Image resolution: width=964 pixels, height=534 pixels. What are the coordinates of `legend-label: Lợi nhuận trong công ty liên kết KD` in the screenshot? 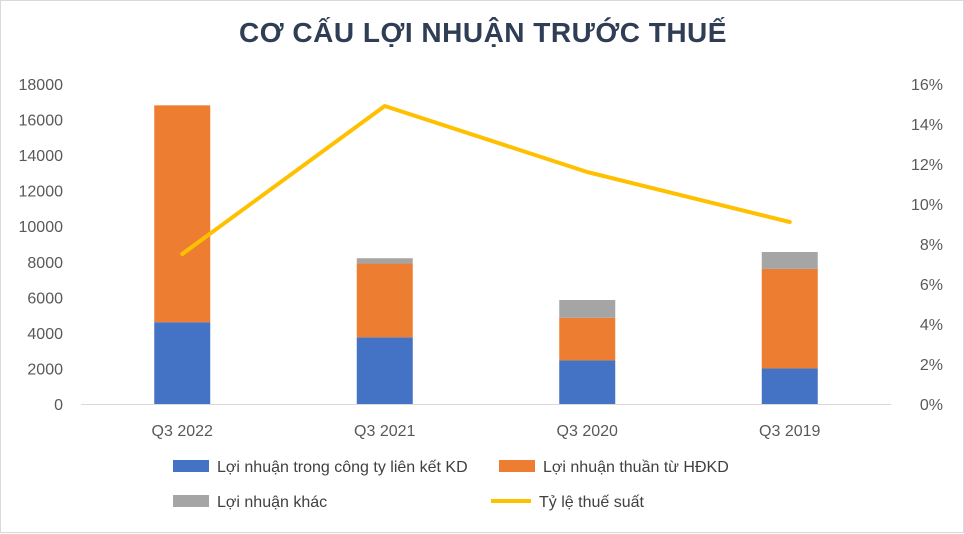 It's located at (342, 467).